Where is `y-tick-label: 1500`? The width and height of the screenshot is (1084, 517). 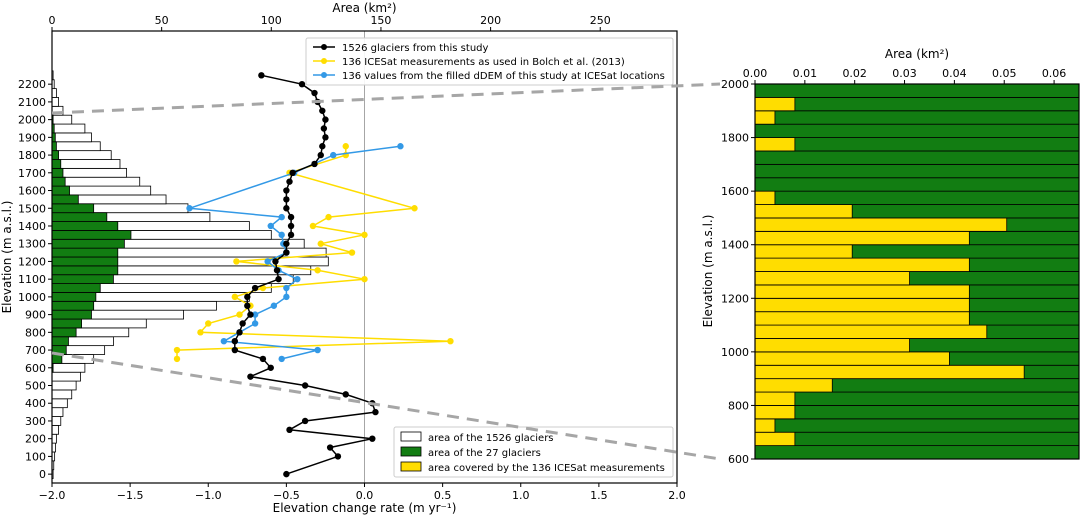
y-tick-label: 1500 is located at coordinates (32, 208).